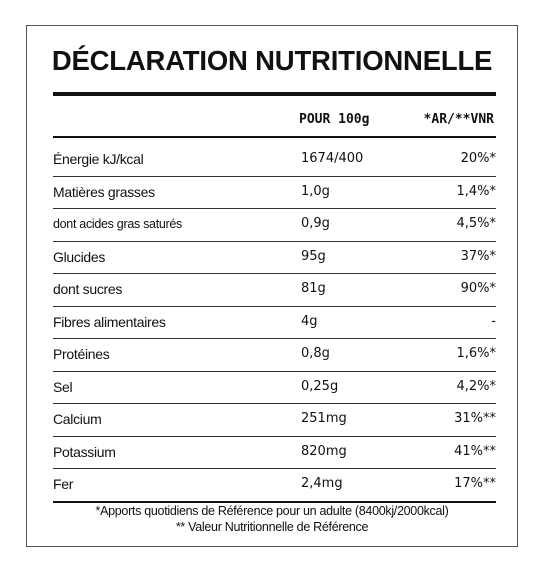 Image resolution: width=545 pixels, height=573 pixels. What do you see at coordinates (274, 258) in the screenshot?
I see `table-row: Glucides 95g 37%*` at bounding box center [274, 258].